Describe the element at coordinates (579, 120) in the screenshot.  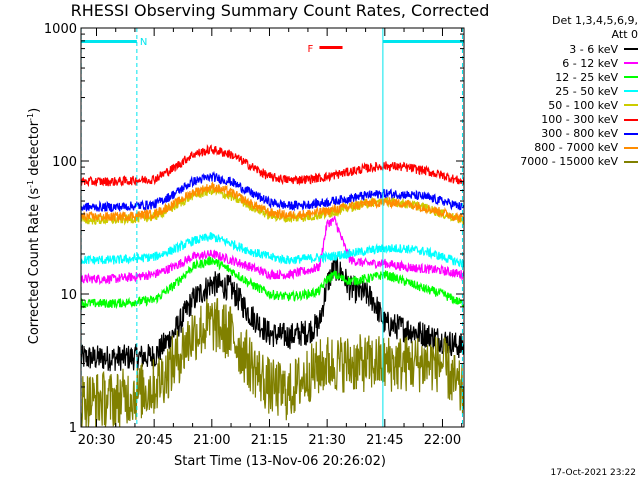
I see `legend-label: 100 - 300 keV` at that location.